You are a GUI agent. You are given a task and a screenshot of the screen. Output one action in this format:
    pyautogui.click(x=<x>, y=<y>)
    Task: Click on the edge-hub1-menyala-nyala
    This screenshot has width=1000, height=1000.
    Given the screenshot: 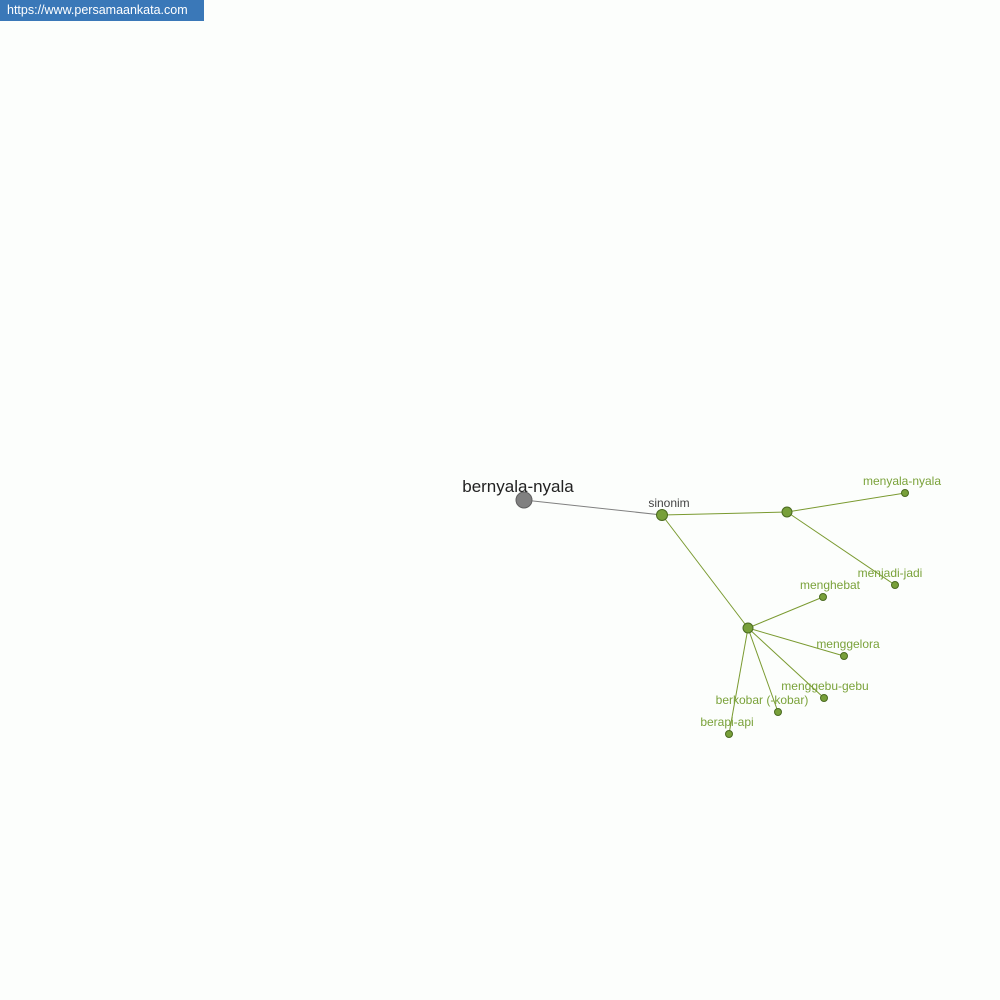 What is the action you would take?
    pyautogui.click(x=846, y=502)
    